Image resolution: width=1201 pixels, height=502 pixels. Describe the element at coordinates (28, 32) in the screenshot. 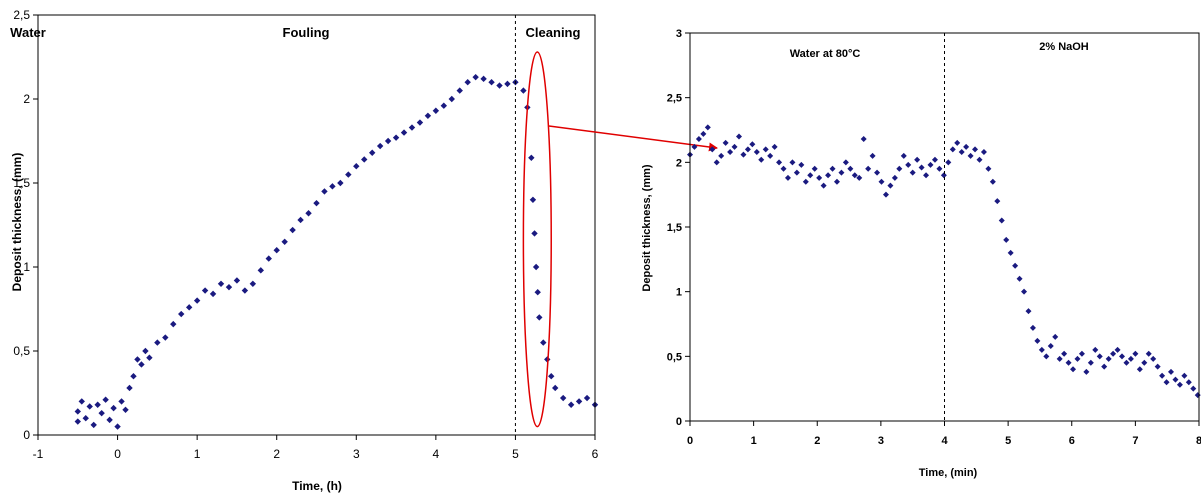

I see `phase-label-water: Water` at that location.